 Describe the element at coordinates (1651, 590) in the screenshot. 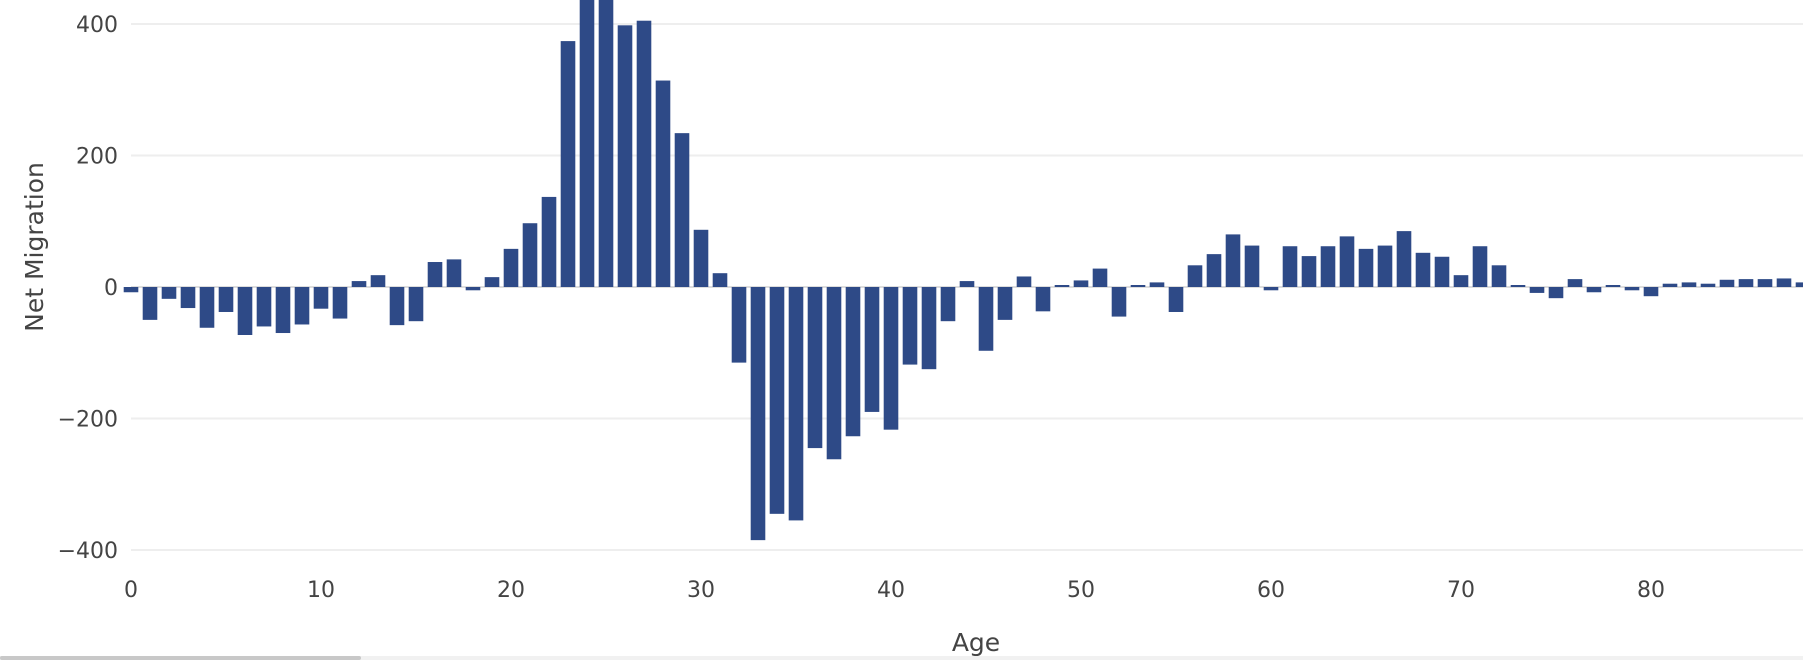

I see `x-tick-label: 80` at that location.